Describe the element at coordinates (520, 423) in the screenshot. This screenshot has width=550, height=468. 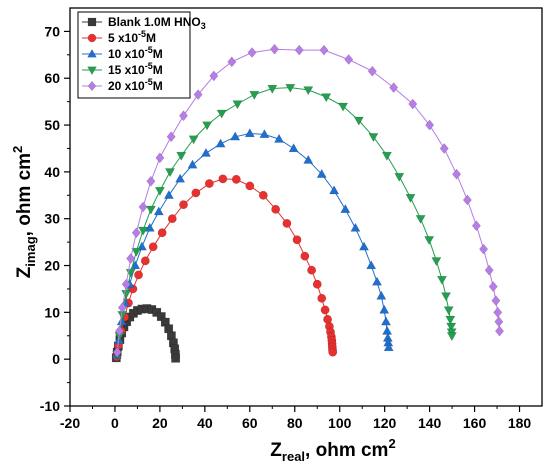
I see `x-tick-label: 180` at that location.